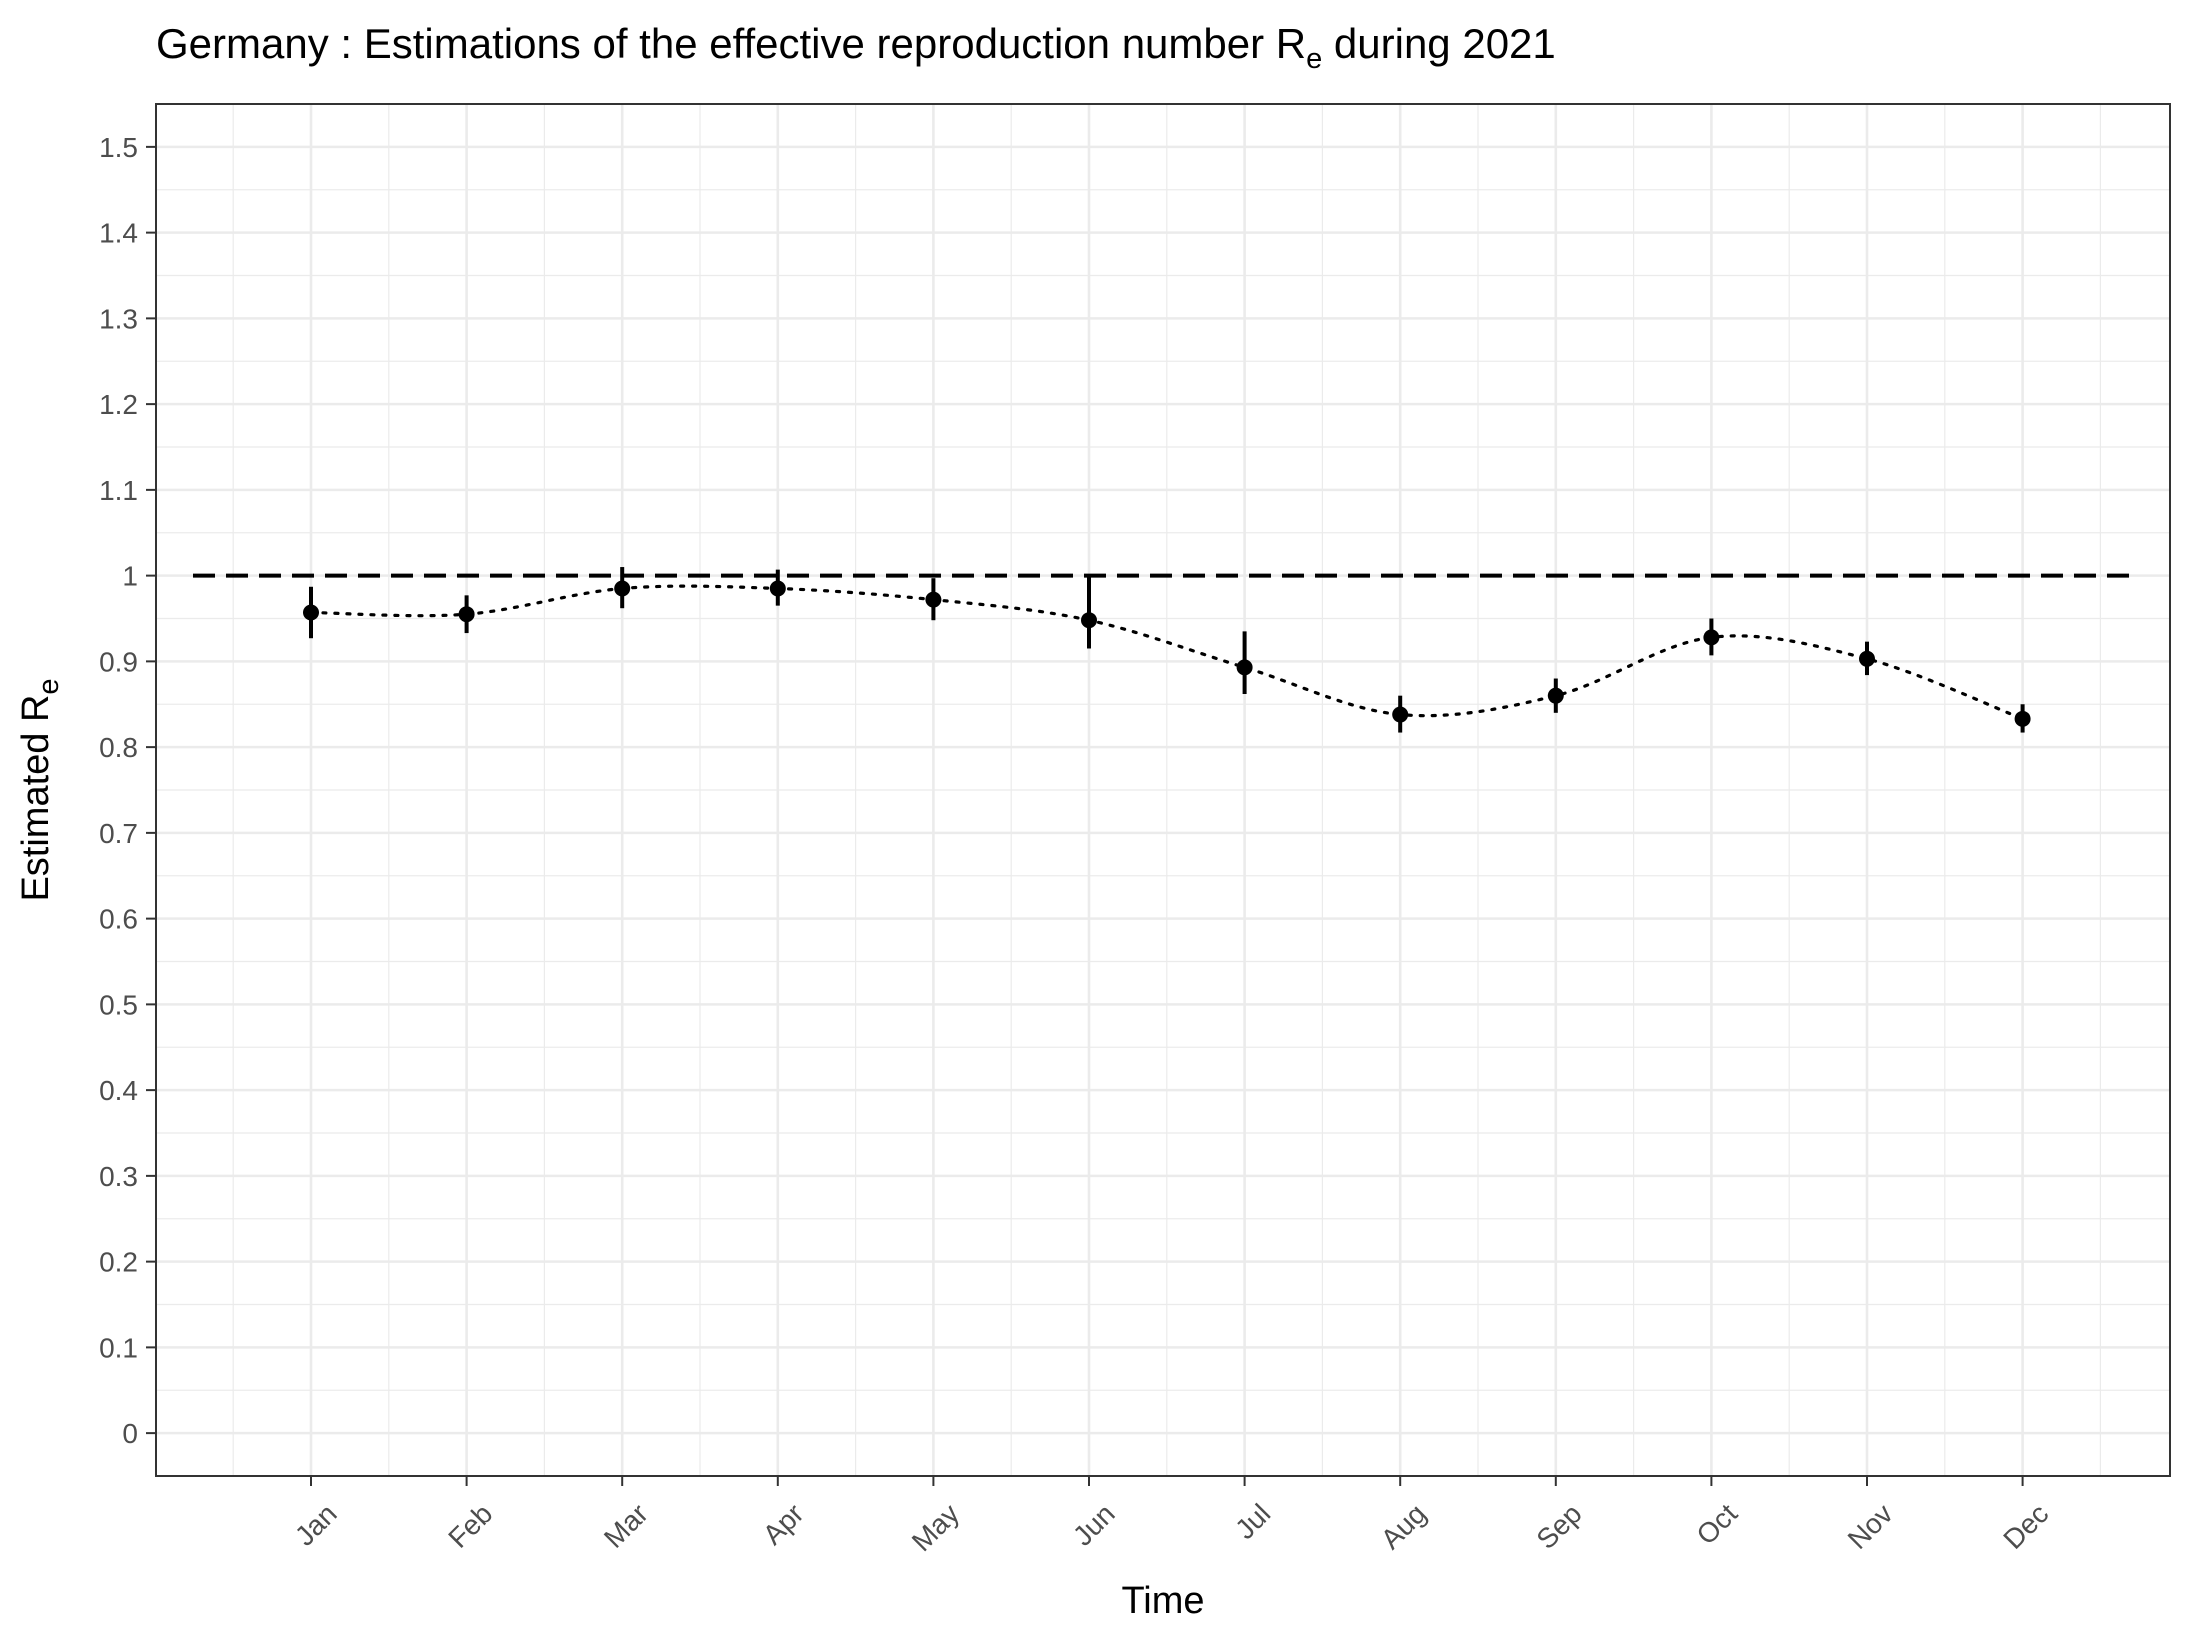 This screenshot has height=1642, width=2190. I want to click on y-axis-title: Estimated Re, so click(40, 789).